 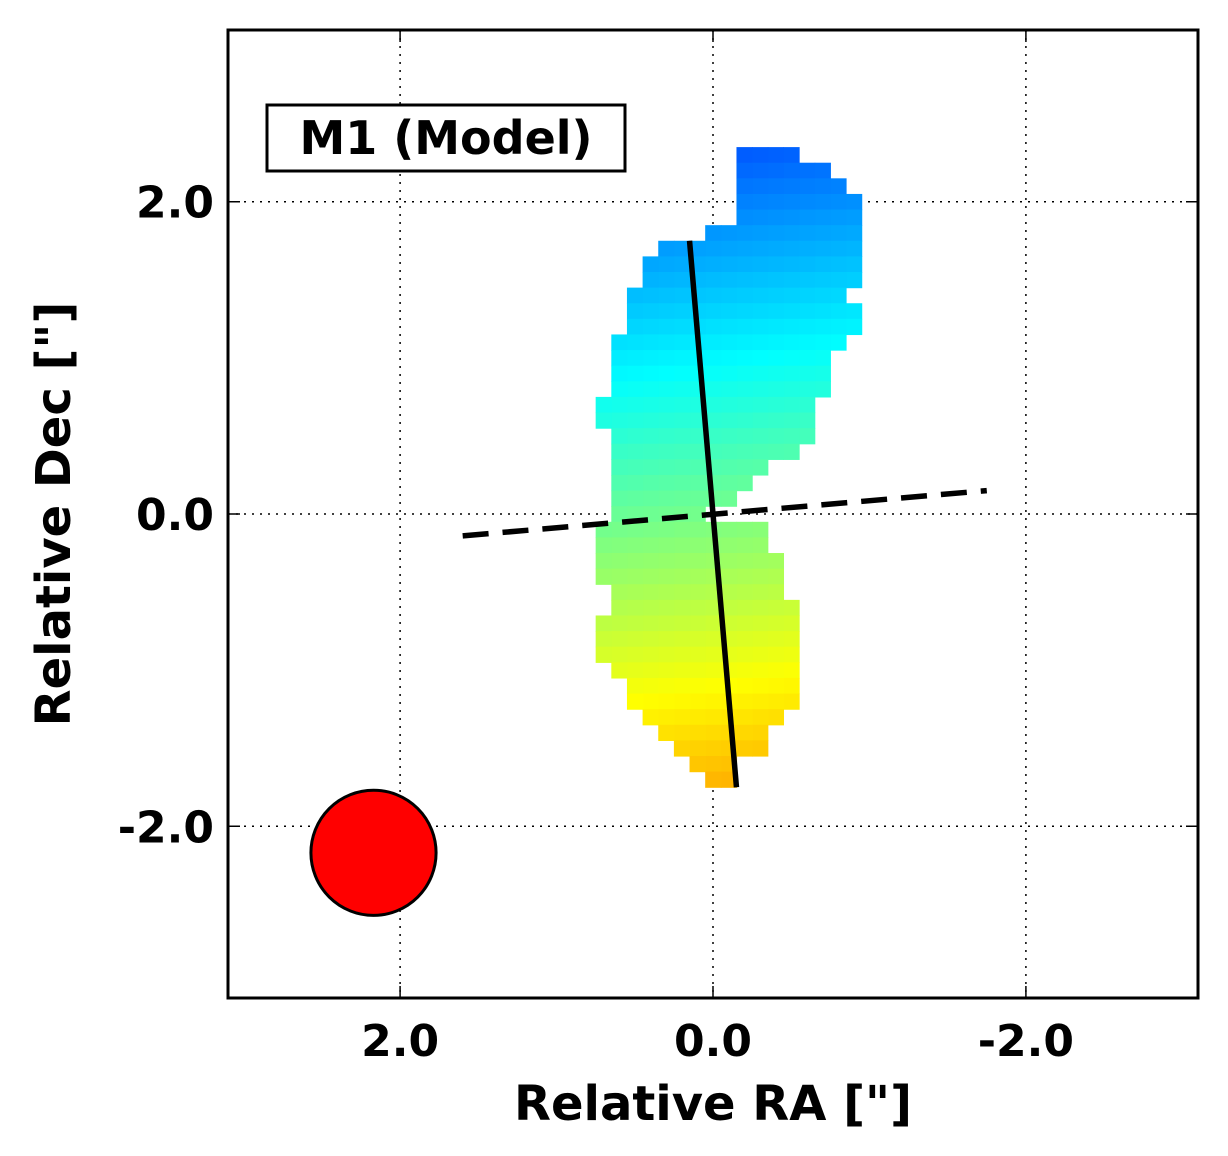 What do you see at coordinates (713, 1041) in the screenshot?
I see `x-tick-label: 0.0` at bounding box center [713, 1041].